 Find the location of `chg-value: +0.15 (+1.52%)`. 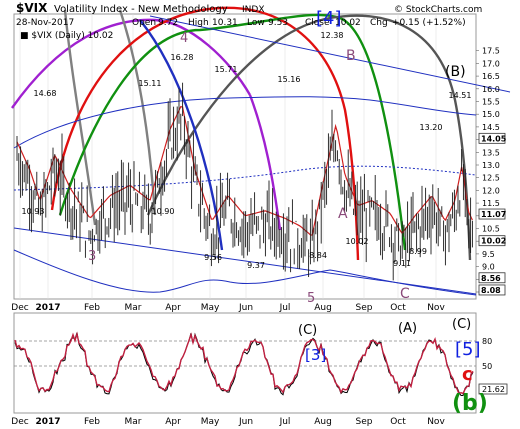

chg-value: +0.15 (+1.52%) is located at coordinates (429, 23).